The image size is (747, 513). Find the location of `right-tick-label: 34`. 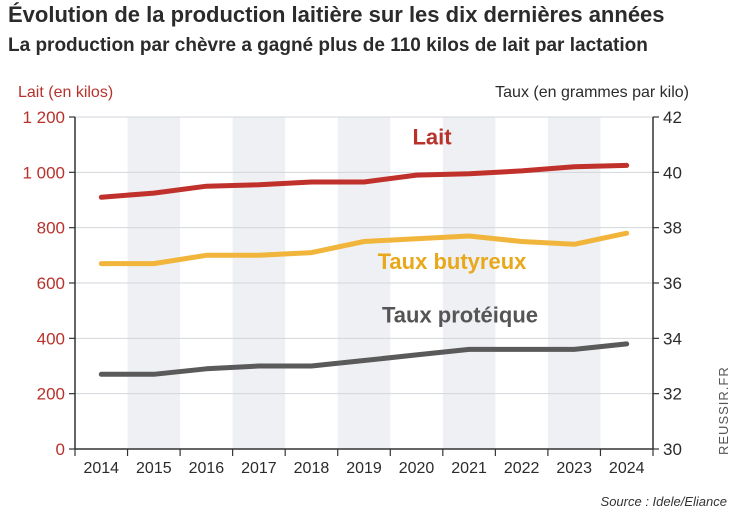

right-tick-label: 34 is located at coordinates (672, 338).